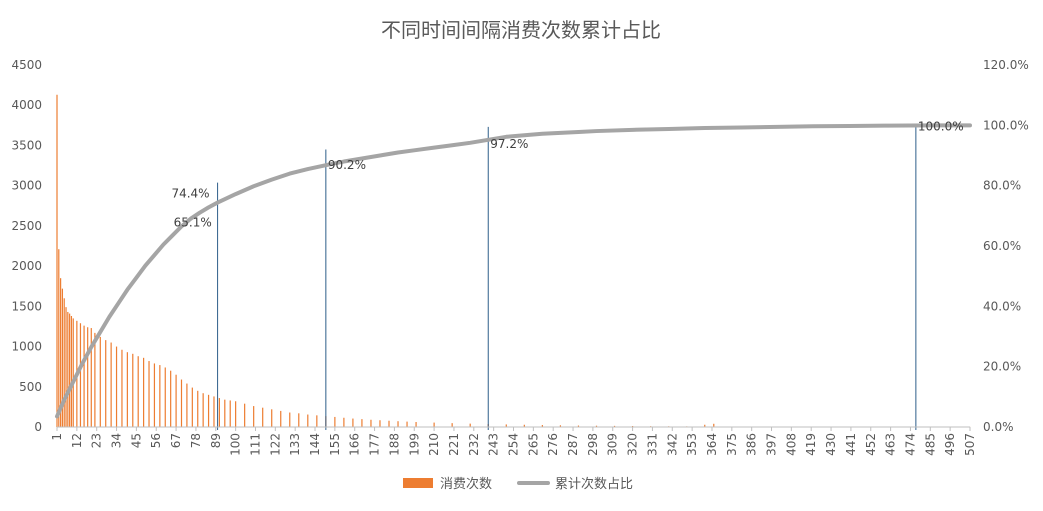 The height and width of the screenshot is (511, 1043). I want to click on data-label: 90.2%, so click(347, 165).